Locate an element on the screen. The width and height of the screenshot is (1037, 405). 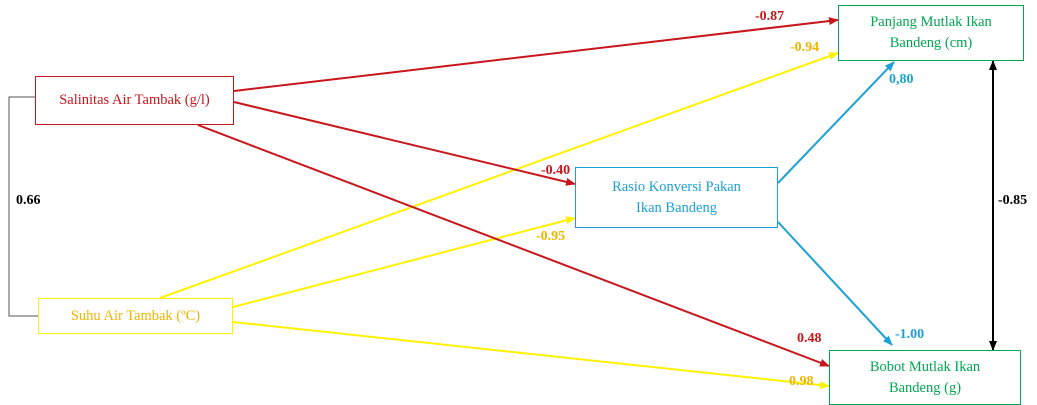
edge-suhu-bobot is located at coordinates (531, 355).